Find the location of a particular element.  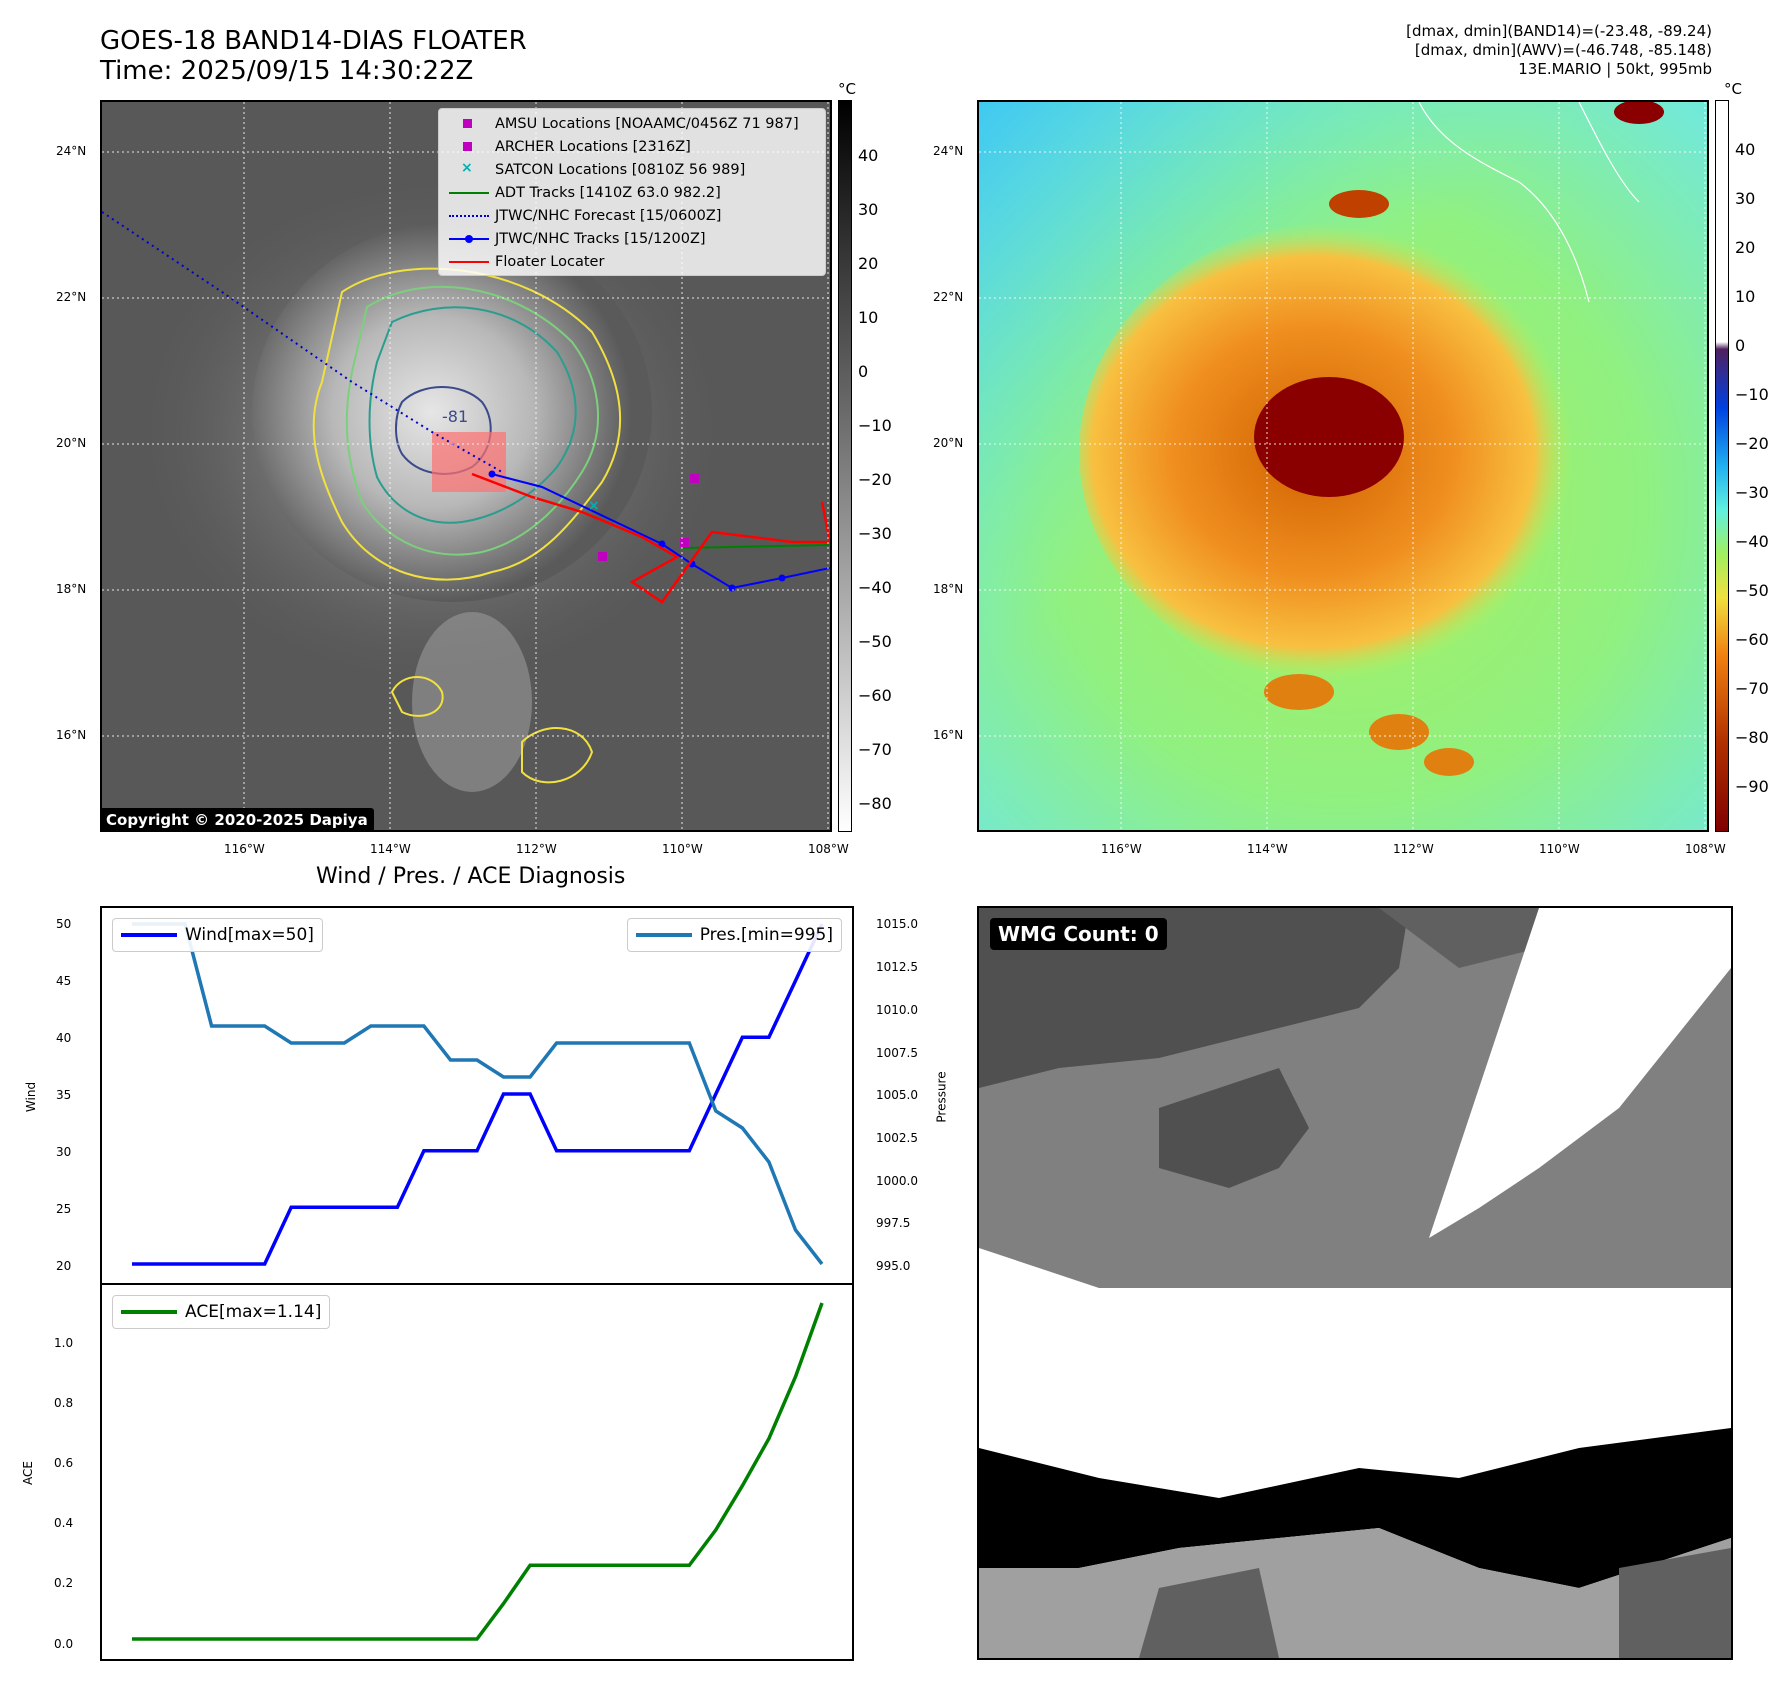

legend-item-satcon: × SATCON Locations [0810Z 56 989] is located at coordinates (597, 170).